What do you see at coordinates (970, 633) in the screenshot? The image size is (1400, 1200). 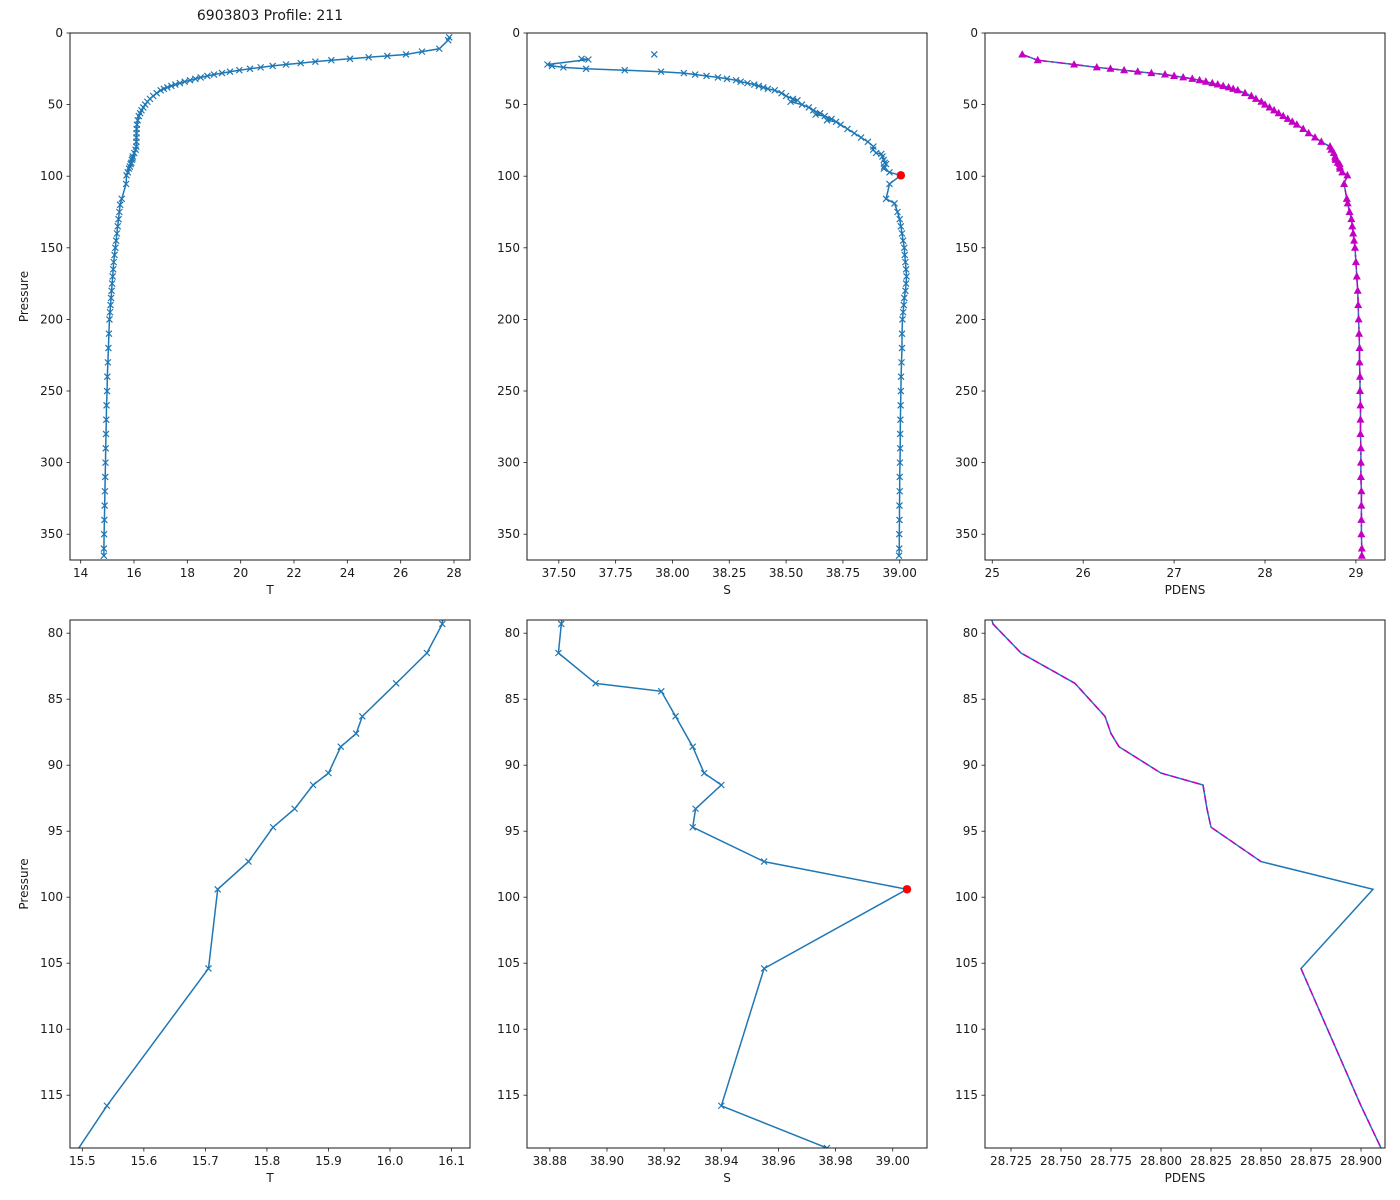 I see `y-tick-label: 80` at bounding box center [970, 633].